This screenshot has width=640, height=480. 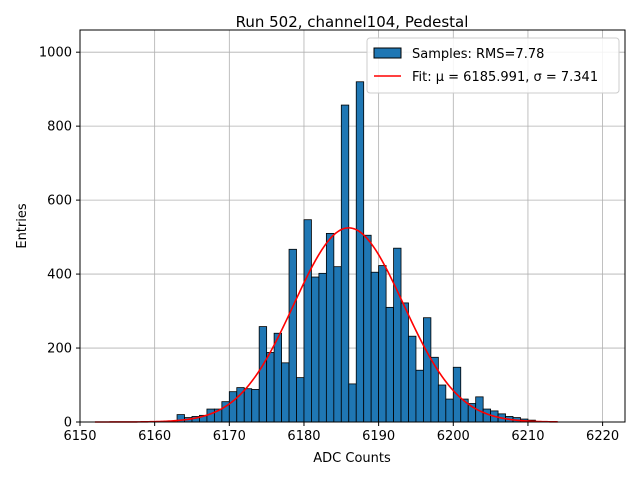 I want to click on y-tick-label: 600, so click(x=59, y=201).